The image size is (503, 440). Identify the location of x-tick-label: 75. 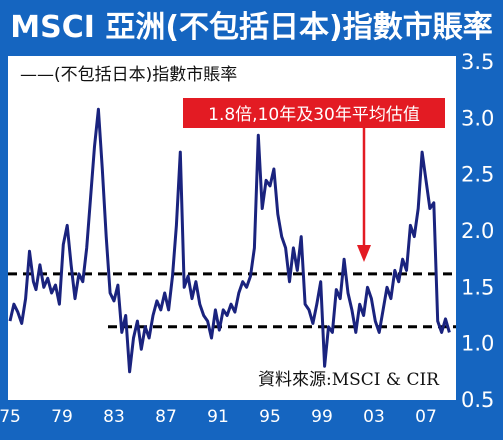
(10, 417).